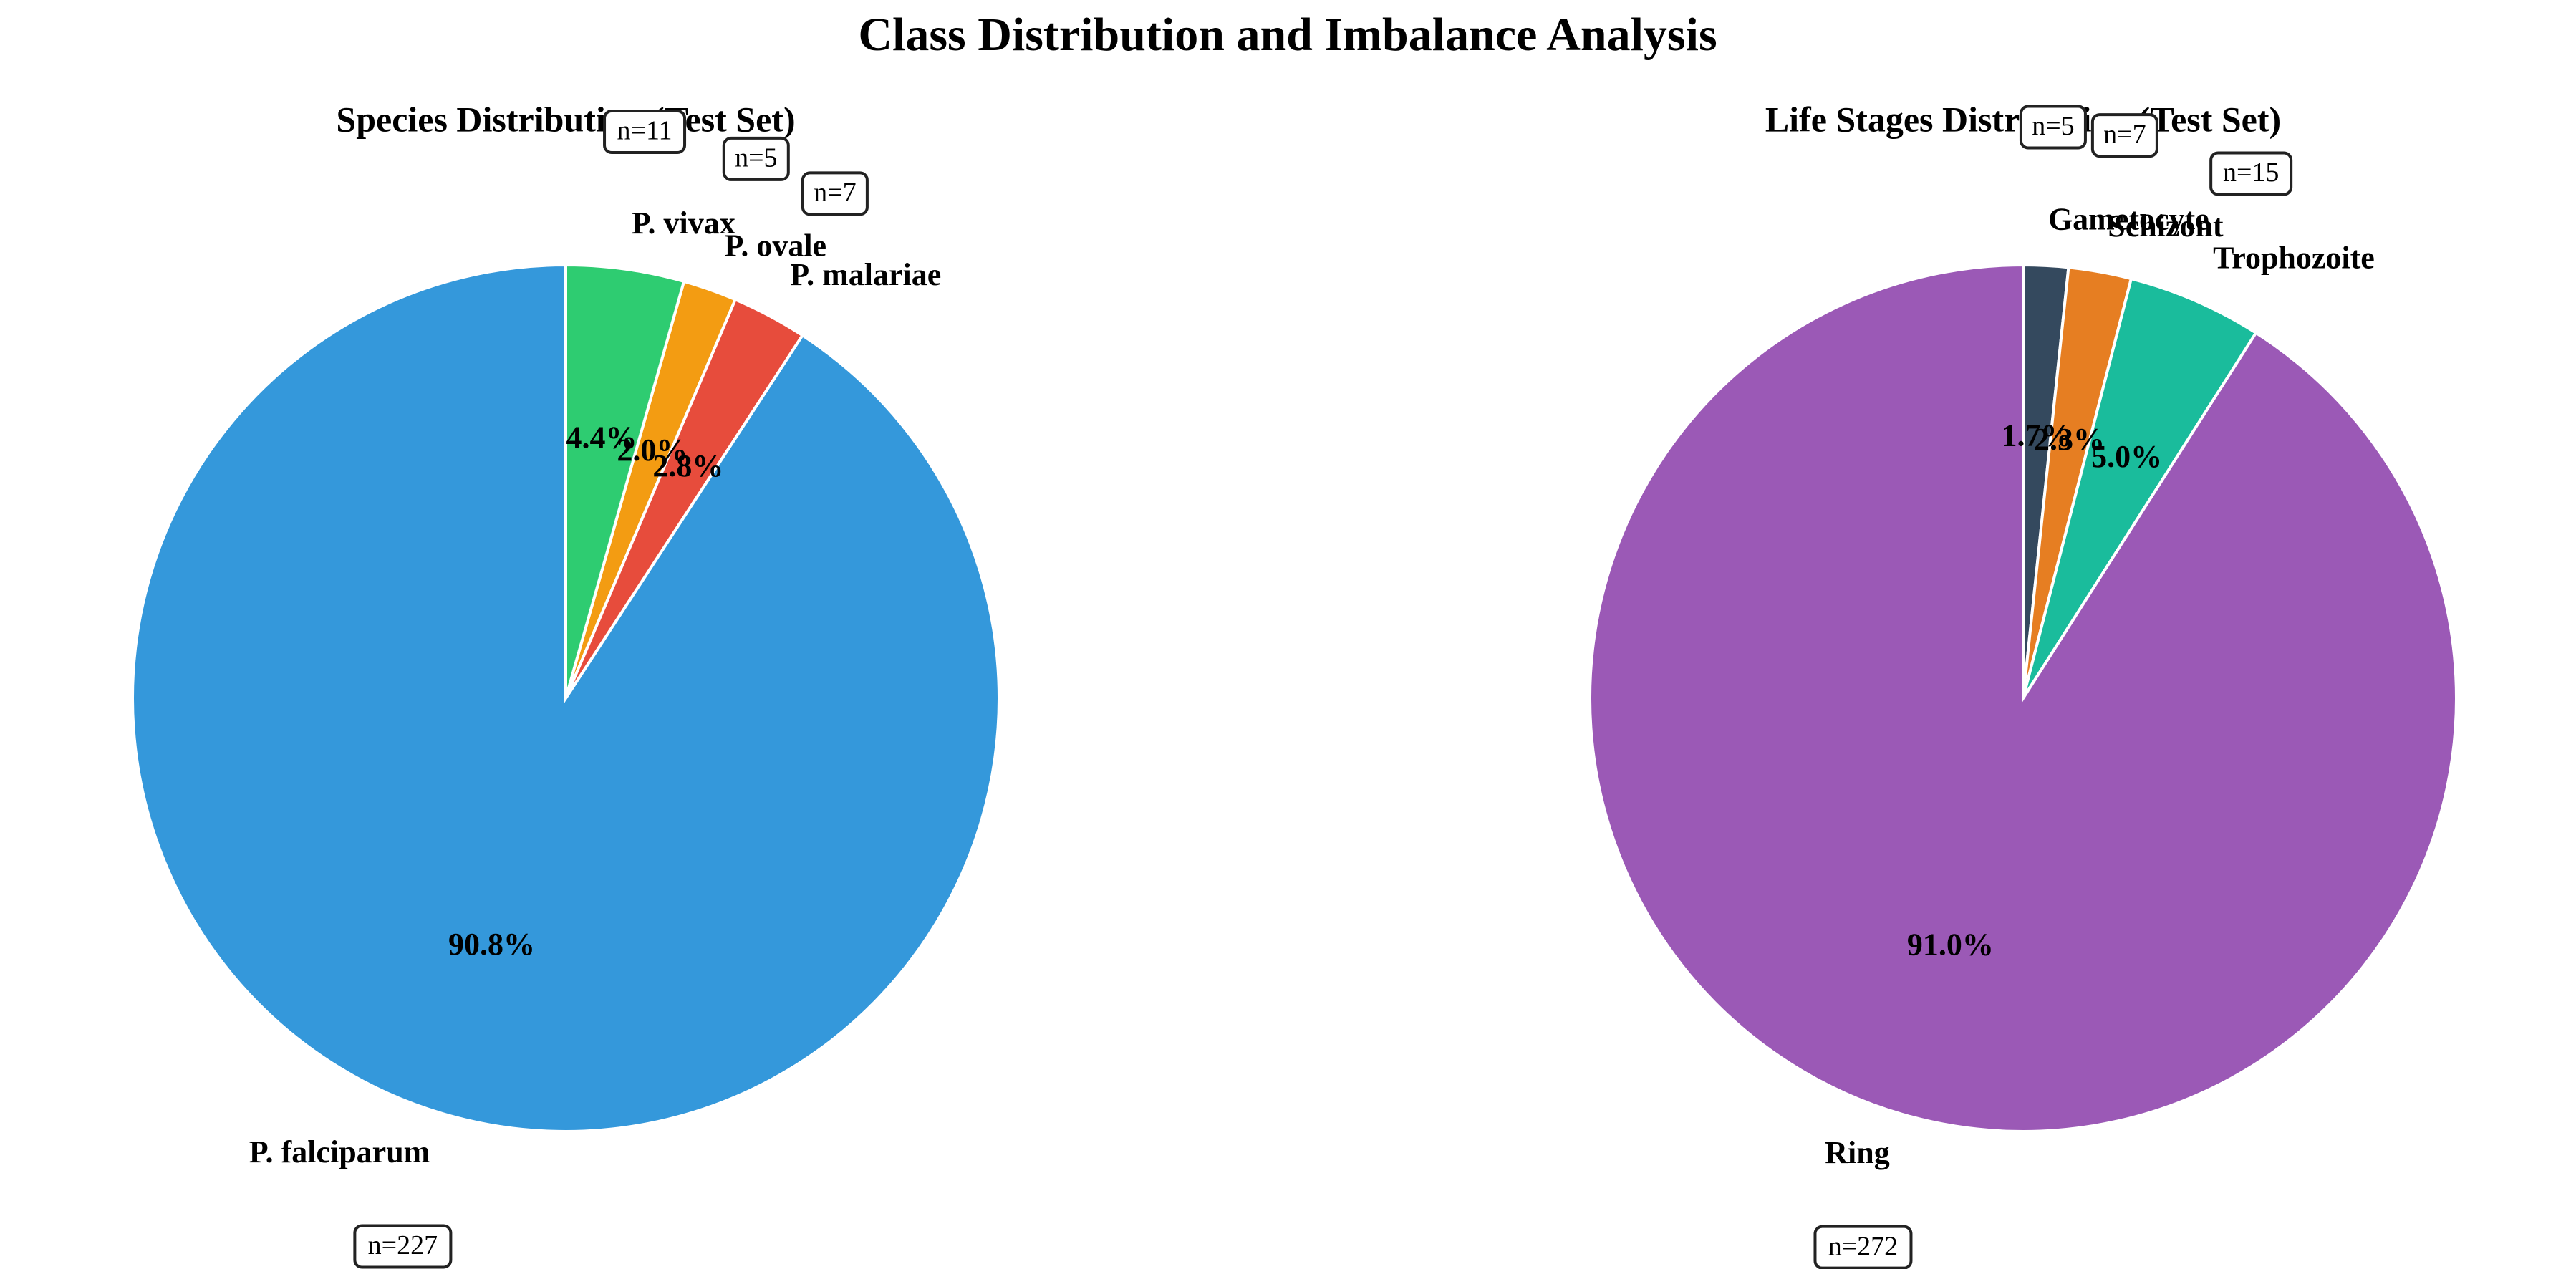 The image size is (2576, 1269). What do you see at coordinates (775, 246) in the screenshot?
I see `species-category-label-p-ovale: P. ovale` at bounding box center [775, 246].